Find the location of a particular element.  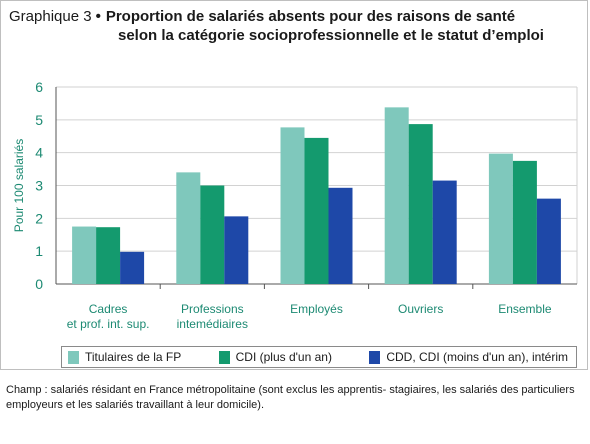

legend-swatch-cdi is located at coordinates (224, 357).